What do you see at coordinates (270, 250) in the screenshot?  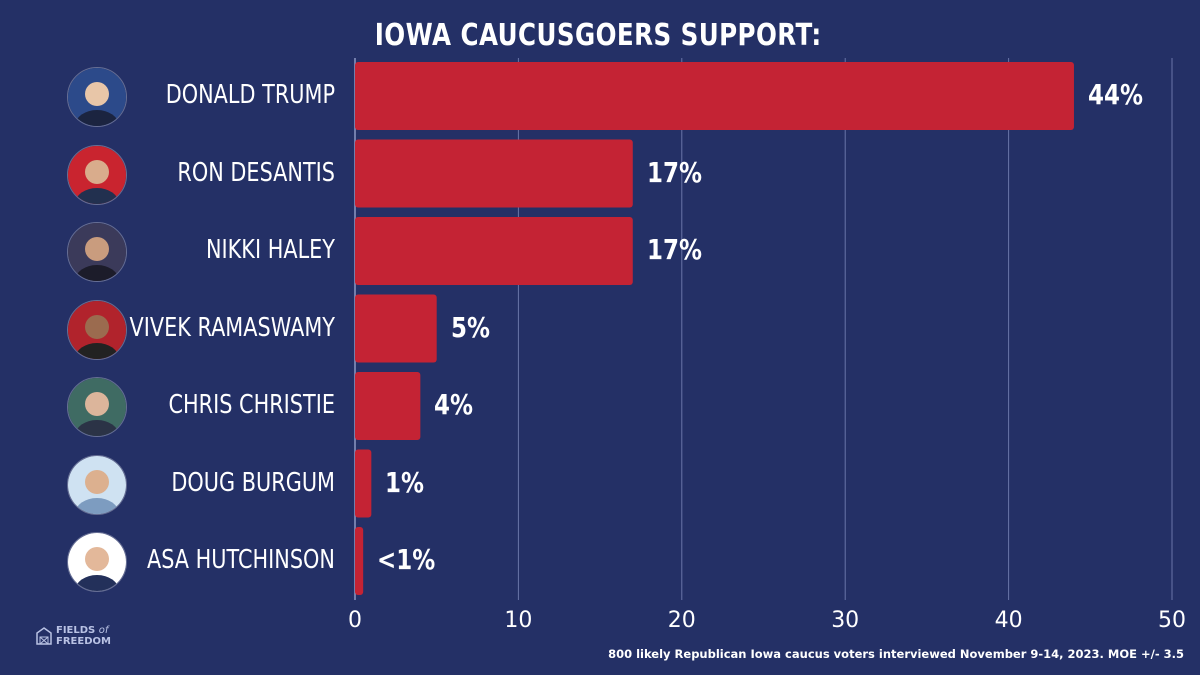 I see `category-label: NIKKI HALEY` at bounding box center [270, 250].